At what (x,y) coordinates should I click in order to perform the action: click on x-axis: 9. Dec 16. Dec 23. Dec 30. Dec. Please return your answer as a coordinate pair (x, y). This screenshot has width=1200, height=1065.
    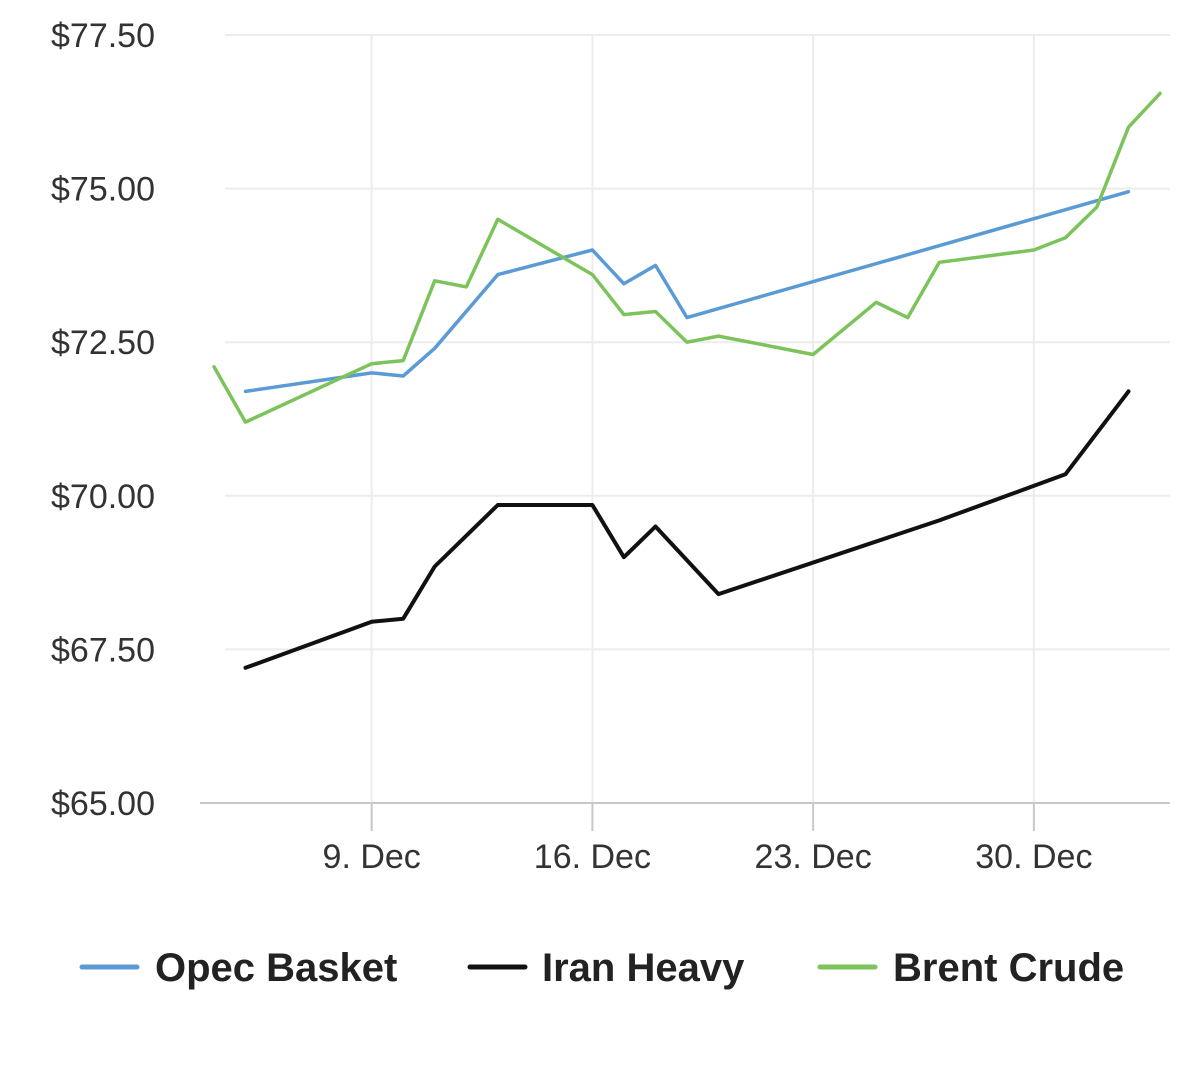
    Looking at the image, I should click on (685, 839).